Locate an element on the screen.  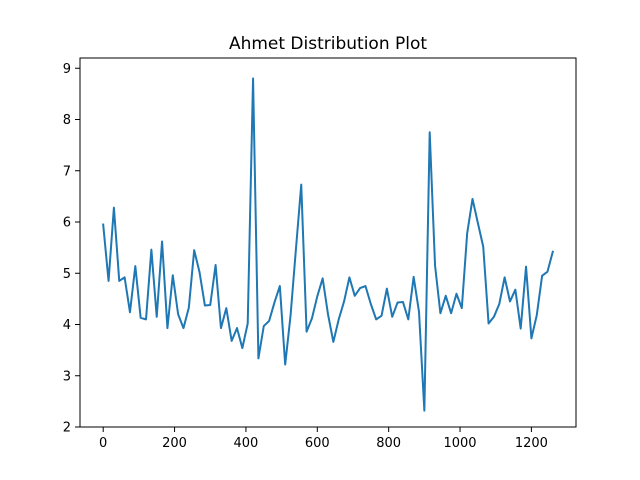
x-tick-label: 400 is located at coordinates (246, 443).